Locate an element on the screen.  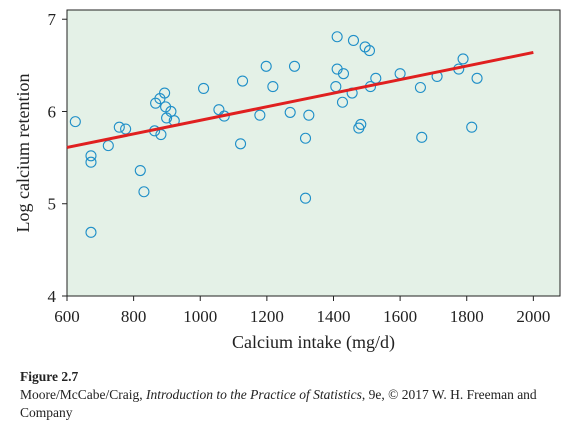
x-axis: 600 800 1000 1200 1400 1600 1800 2000 is located at coordinates (302, 311).